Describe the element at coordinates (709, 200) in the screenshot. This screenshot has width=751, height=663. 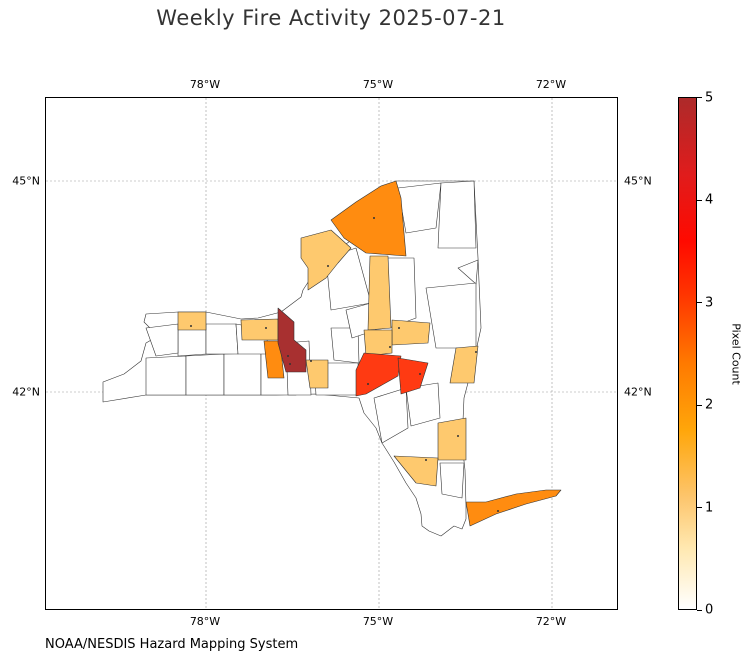
I see `colorbar-label-4: 4` at that location.